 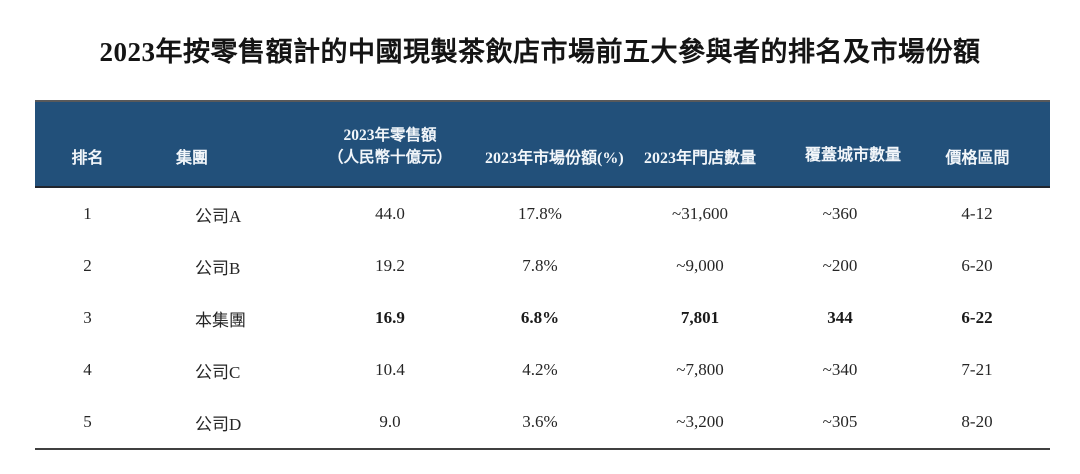 I want to click on cell-cities: ~360, so click(x=840, y=214).